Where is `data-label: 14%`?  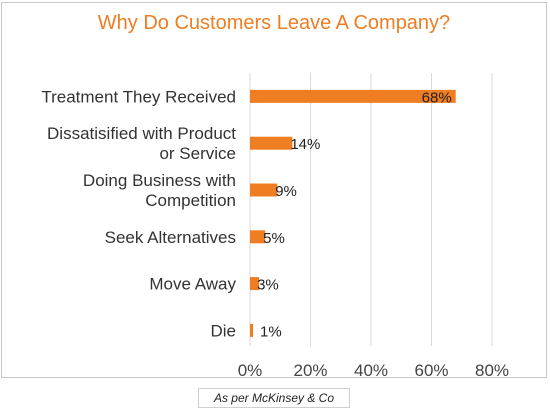 data-label: 14% is located at coordinates (305, 144).